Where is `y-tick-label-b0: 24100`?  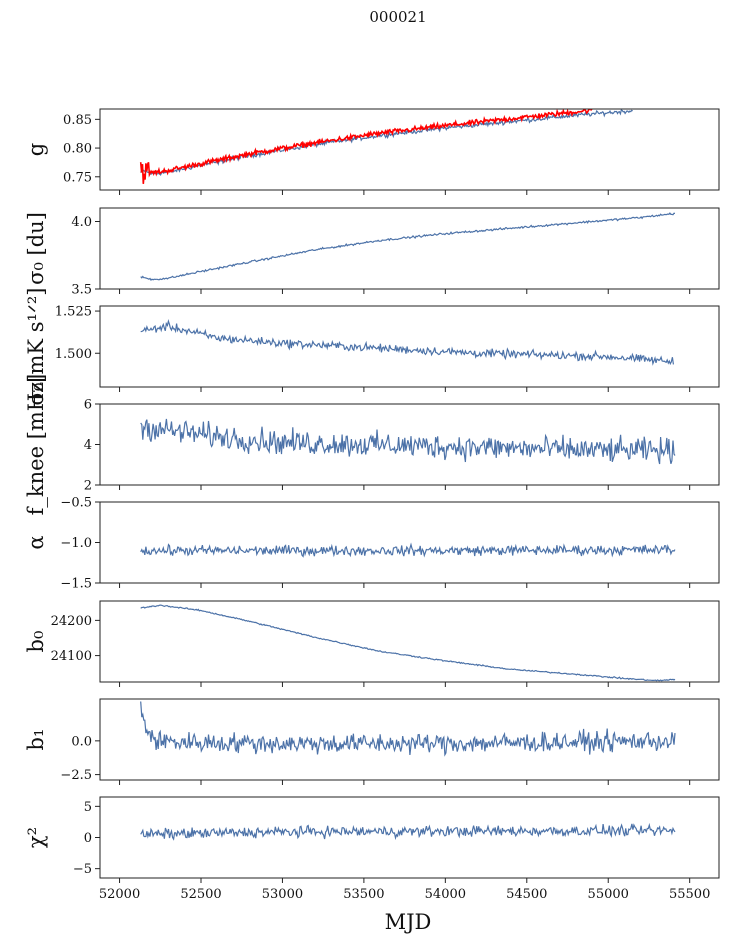 y-tick-label-b0: 24100 is located at coordinates (71, 656).